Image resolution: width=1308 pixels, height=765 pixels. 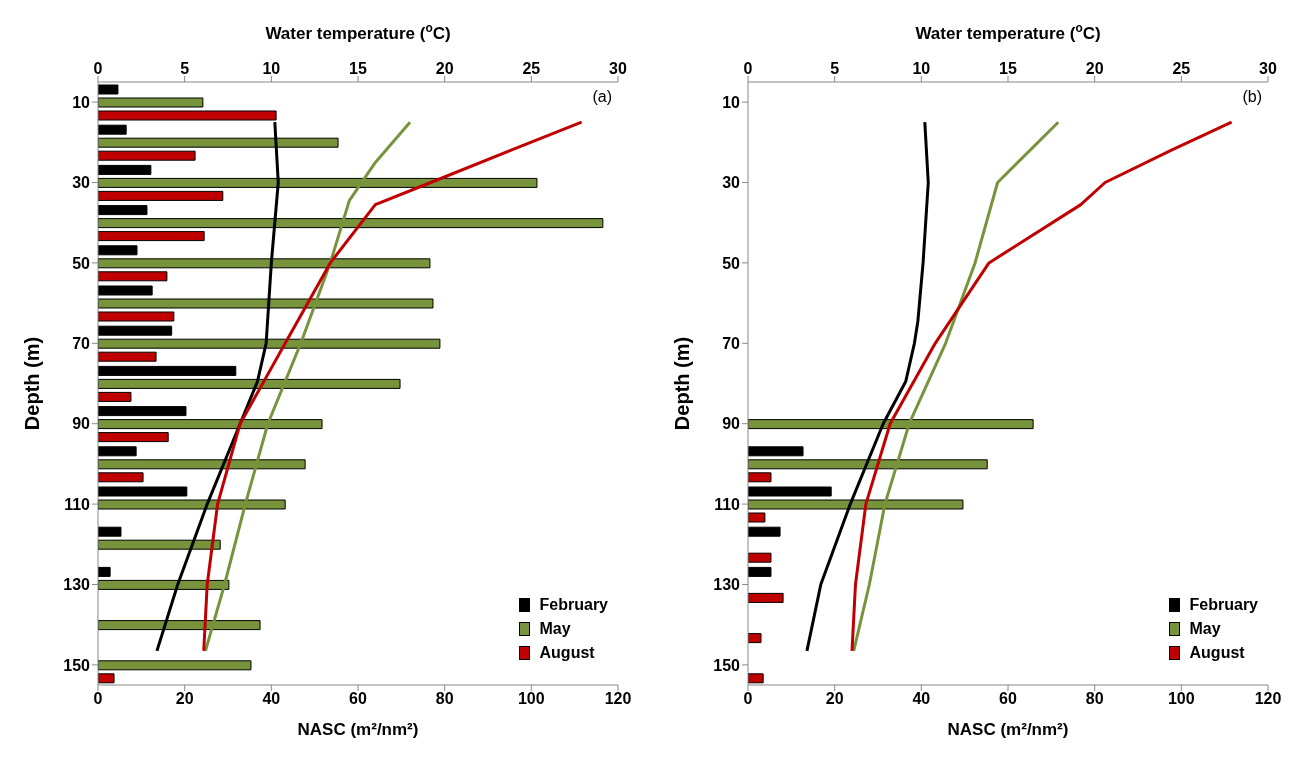 What do you see at coordinates (1252, 97) in the screenshot?
I see `annotation: (b)` at bounding box center [1252, 97].